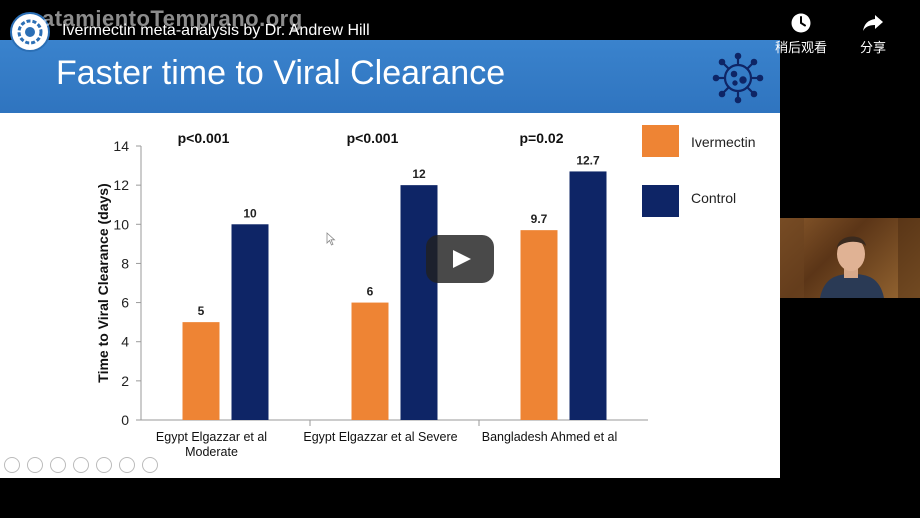 This screenshot has height=518, width=920. I want to click on channel-avatar, so click(30, 32).